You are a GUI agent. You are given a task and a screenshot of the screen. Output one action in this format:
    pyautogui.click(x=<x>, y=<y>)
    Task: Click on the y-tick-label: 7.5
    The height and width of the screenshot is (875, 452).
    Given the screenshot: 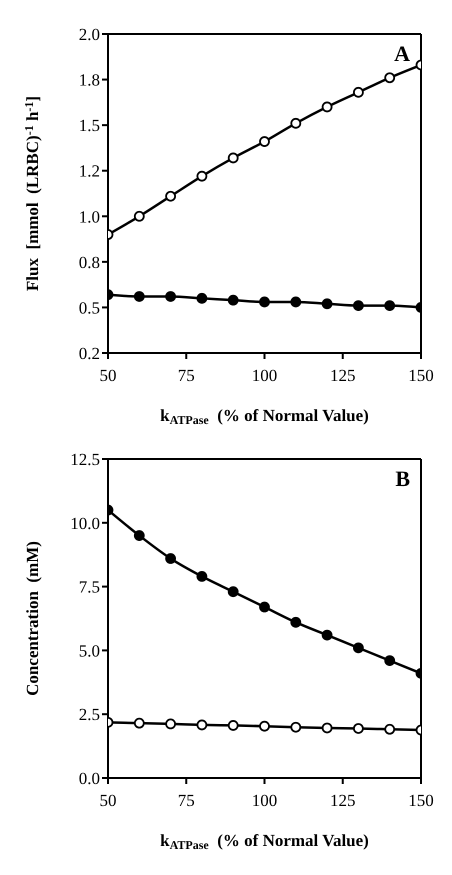 What is the action you would take?
    pyautogui.click(x=89, y=587)
    